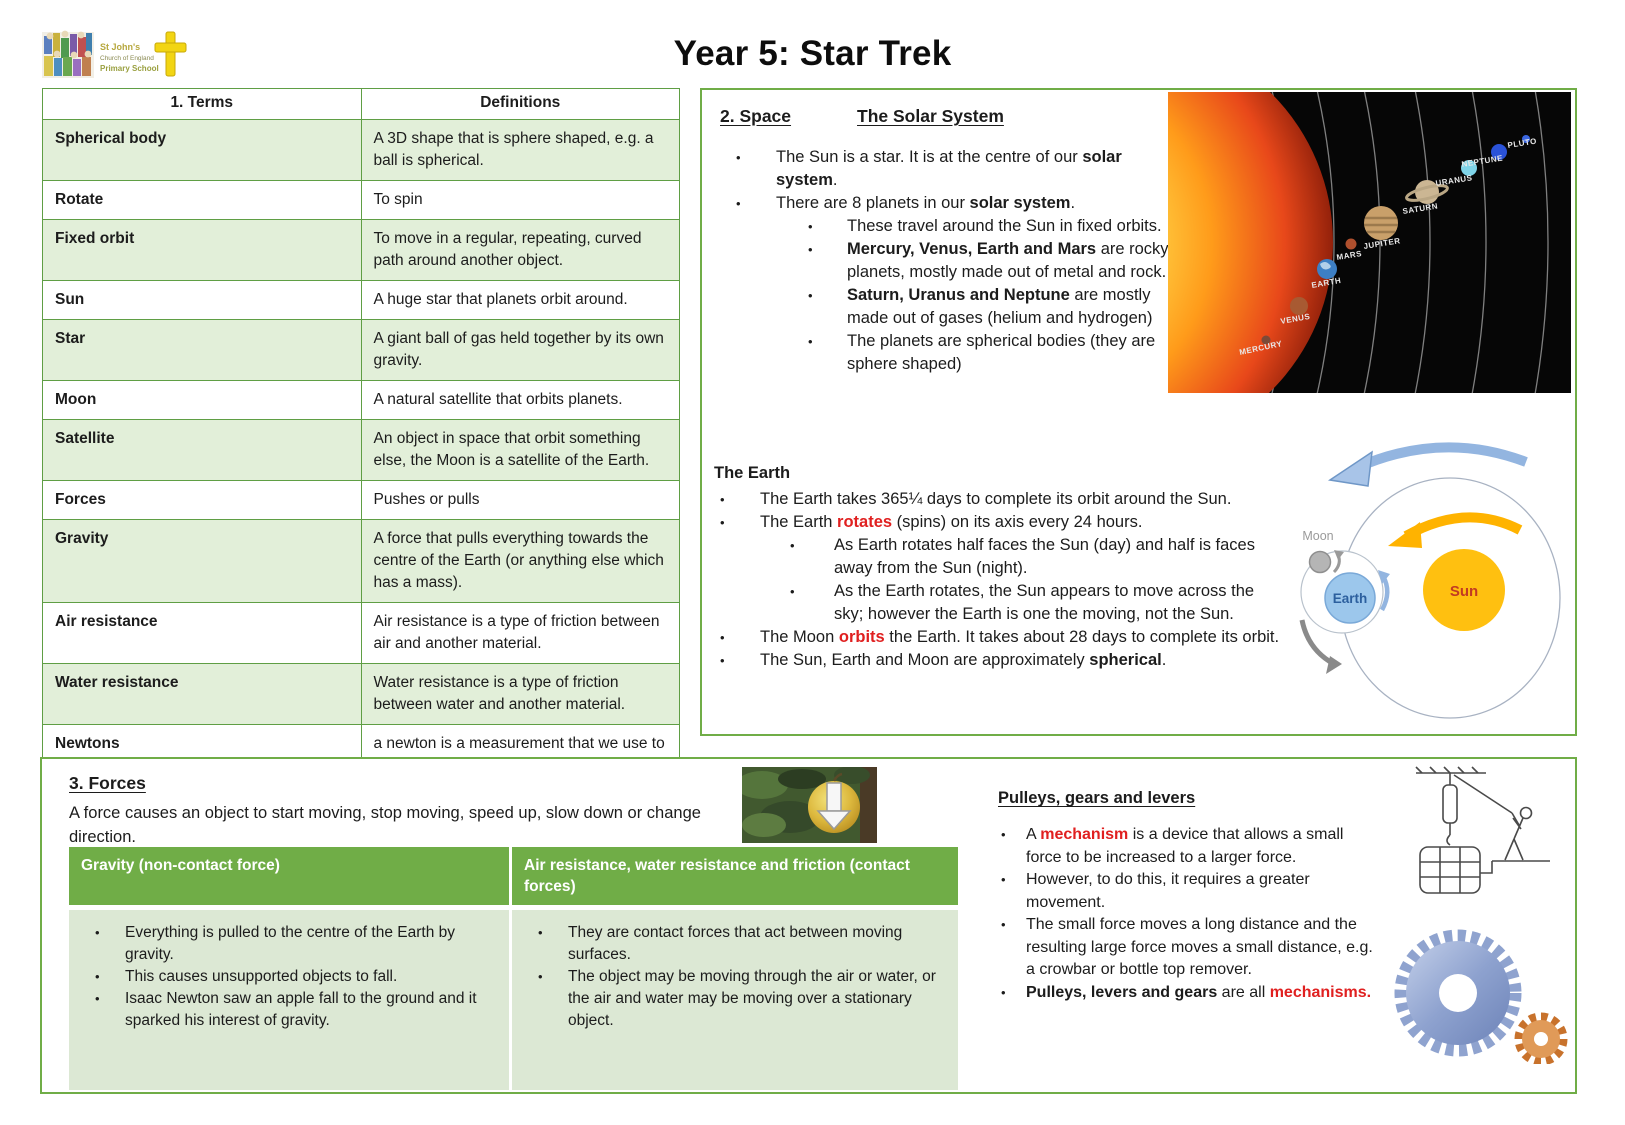 Image resolution: width=1625 pixels, height=1125 pixels. I want to click on falling-apple-image, so click(809, 805).